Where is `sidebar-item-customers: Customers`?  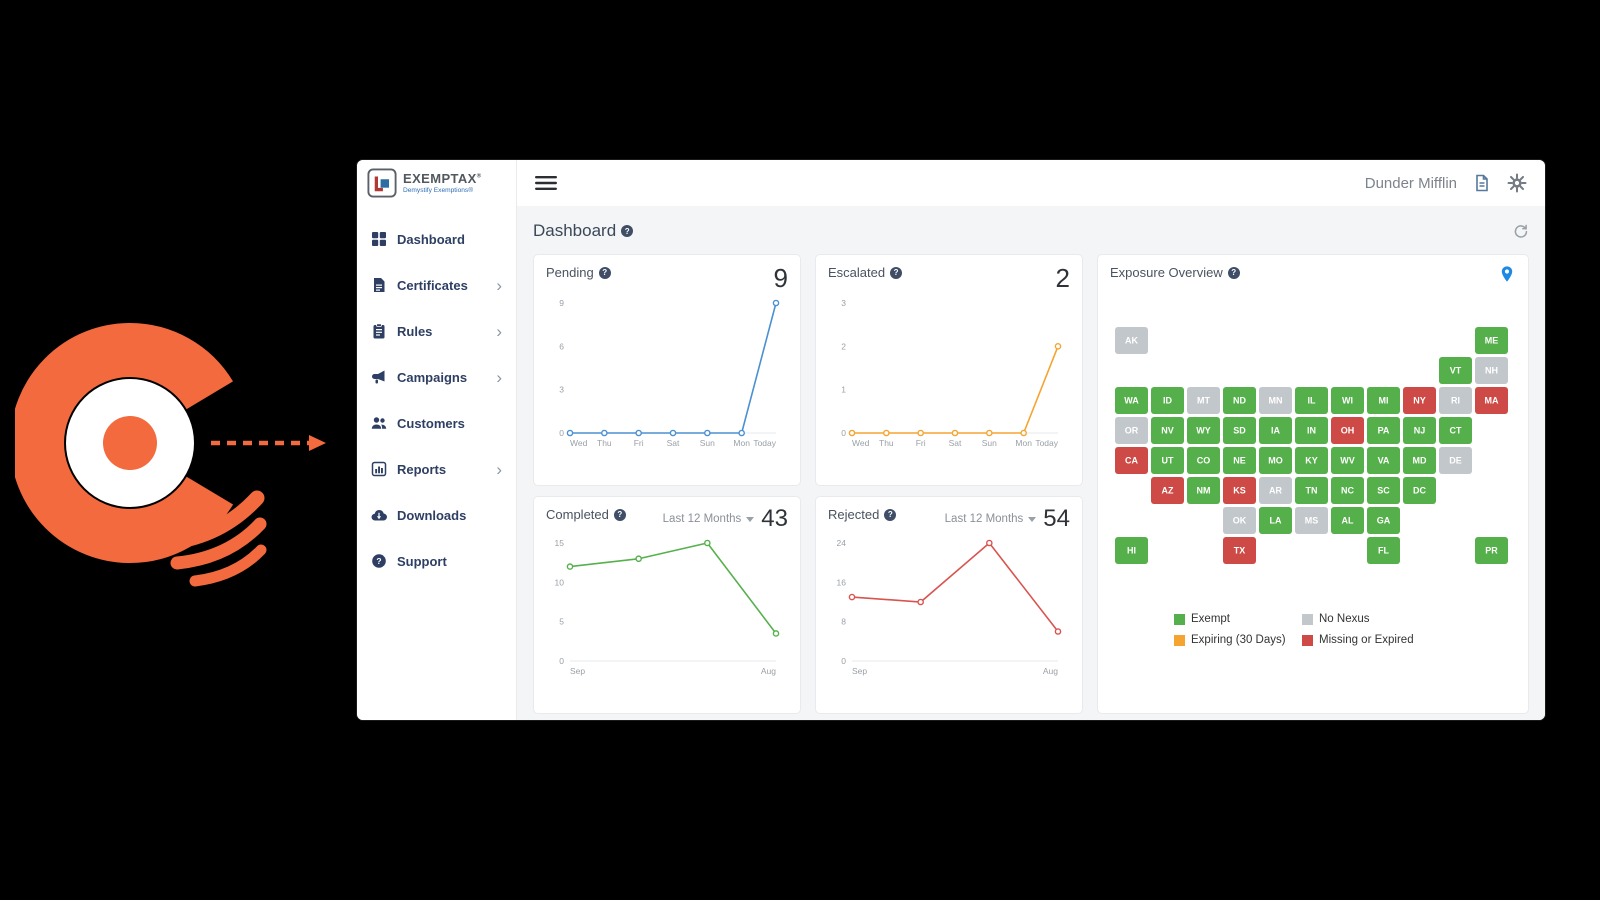 sidebar-item-customers: Customers is located at coordinates (436, 423).